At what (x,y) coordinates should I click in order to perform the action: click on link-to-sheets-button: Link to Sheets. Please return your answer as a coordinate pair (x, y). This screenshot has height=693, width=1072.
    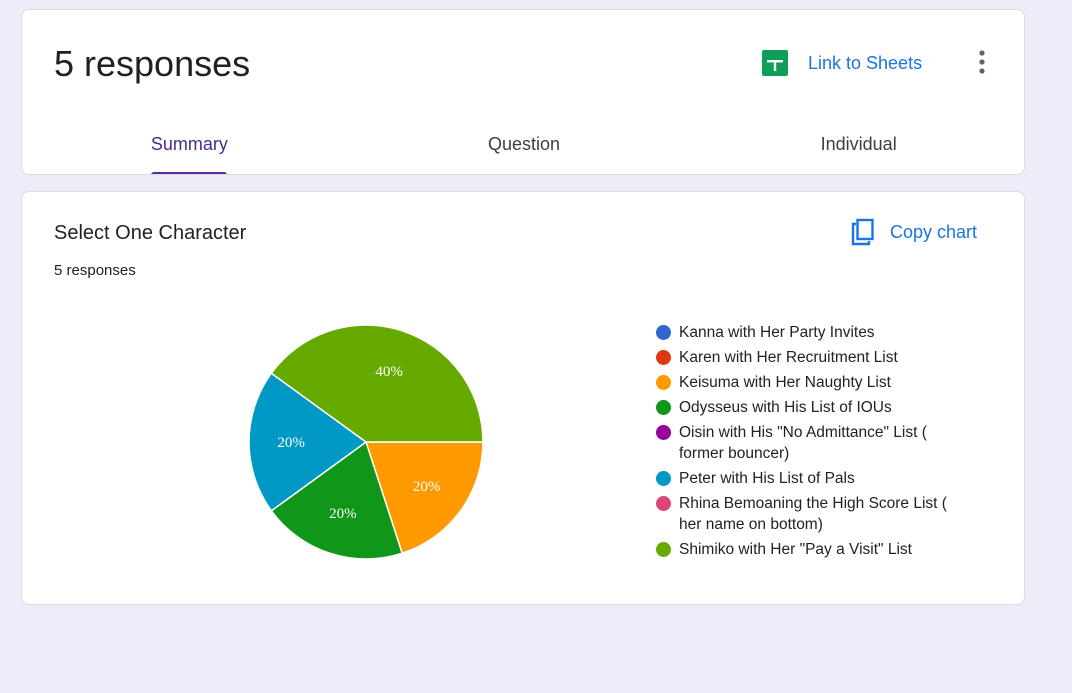
    Looking at the image, I should click on (842, 63).